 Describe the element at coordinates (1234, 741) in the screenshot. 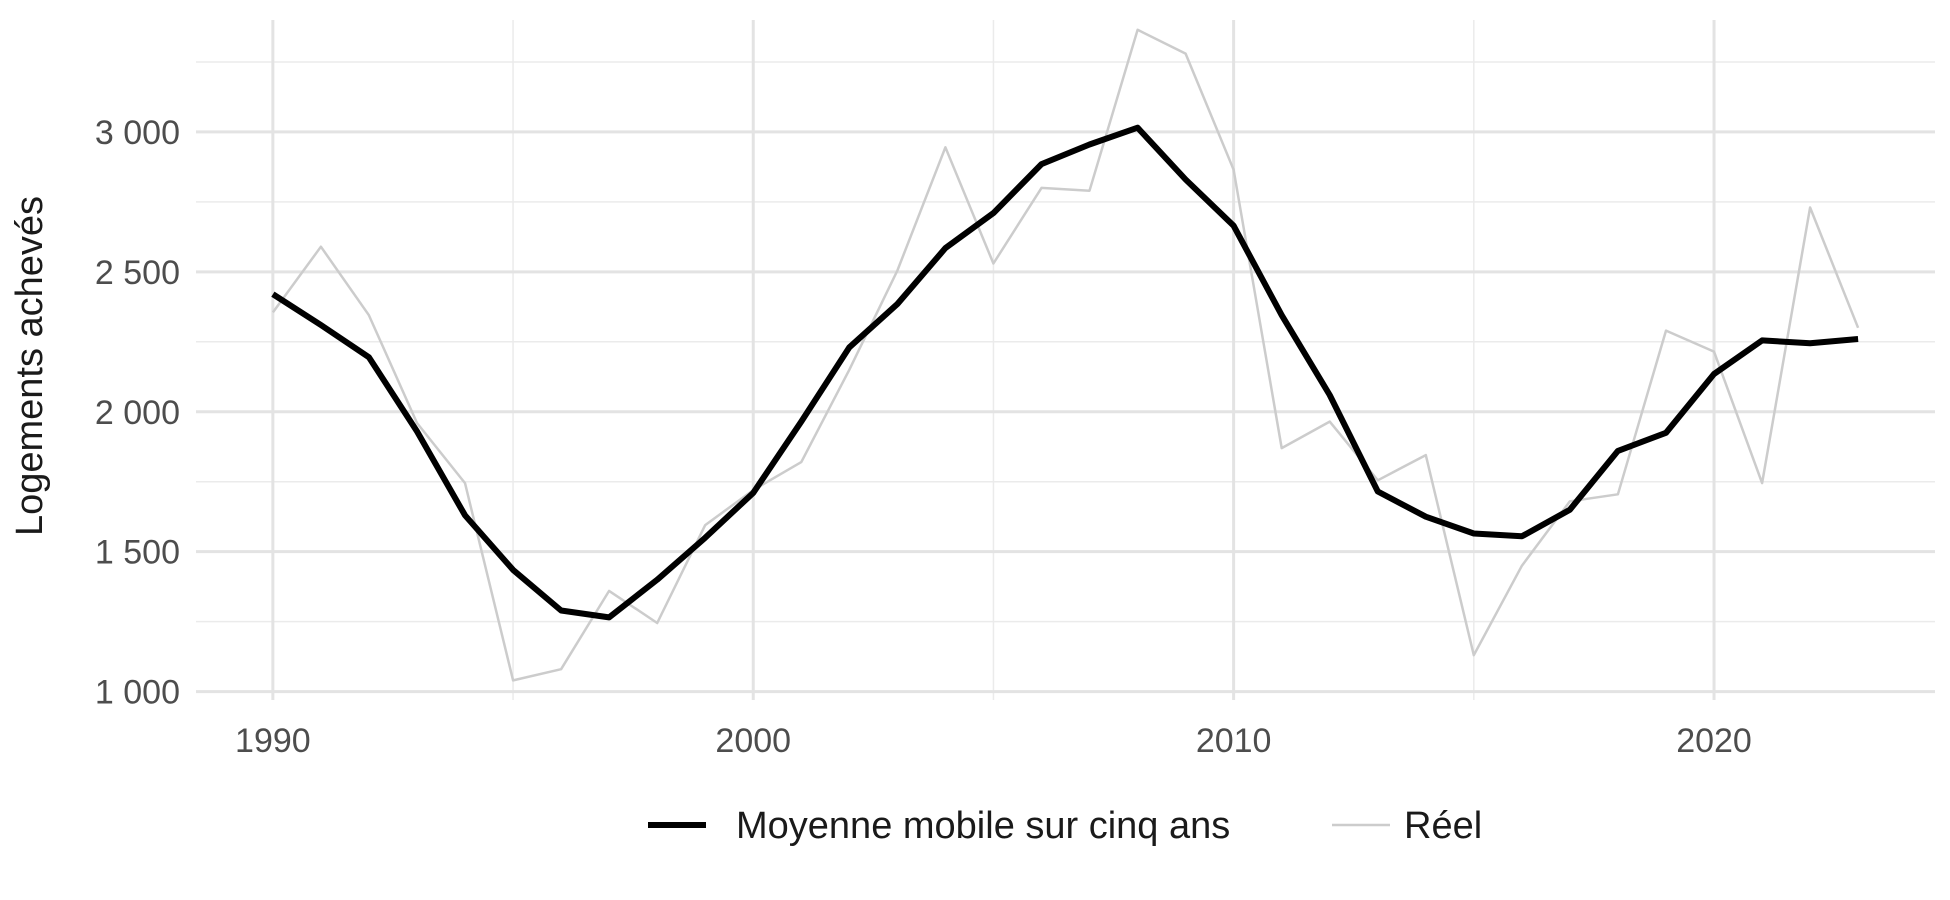

I see `x-tick-label: 2010` at that location.